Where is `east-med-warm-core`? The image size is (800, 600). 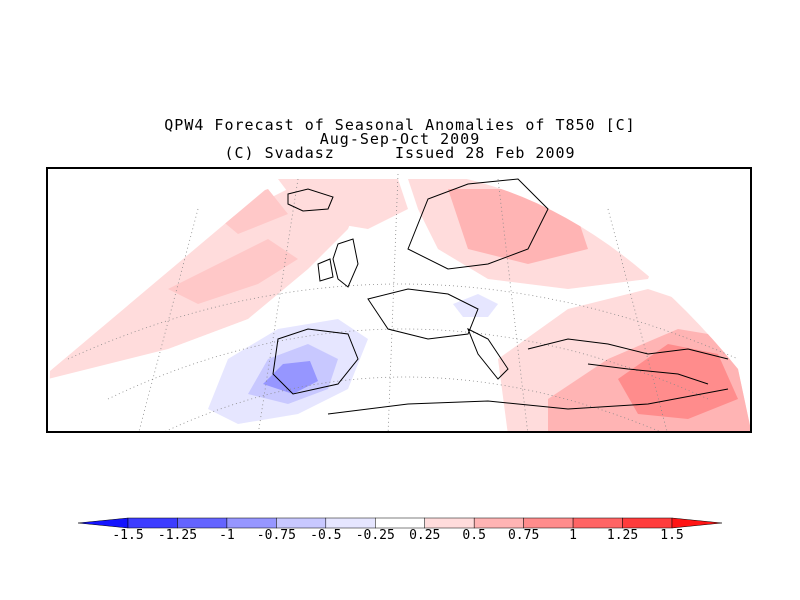
east-med-warm-core is located at coordinates (678, 381).